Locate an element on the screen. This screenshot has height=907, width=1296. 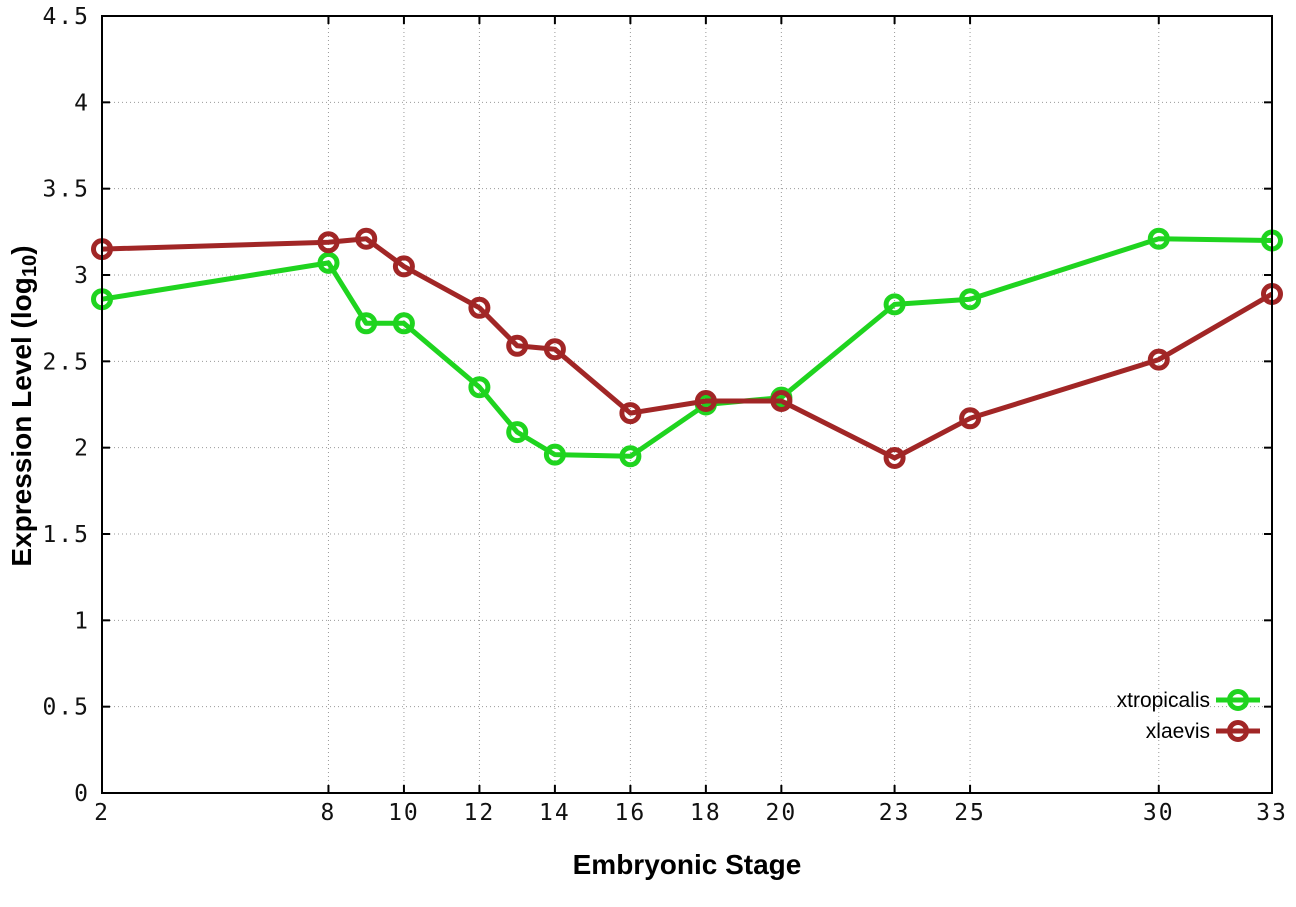
y-tick-label-2: 2 is located at coordinates (82, 449).